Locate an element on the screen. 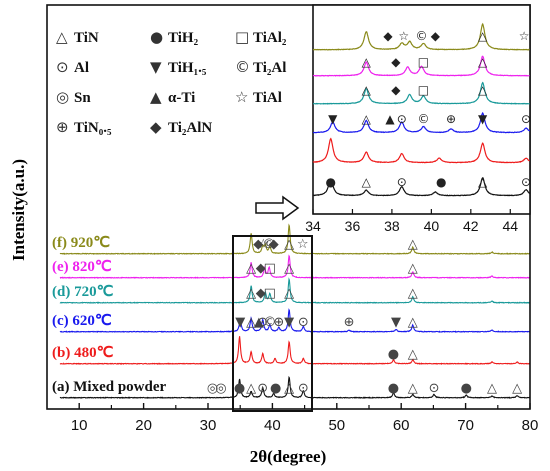  legend-symbol: ◆ is located at coordinates (156, 127).